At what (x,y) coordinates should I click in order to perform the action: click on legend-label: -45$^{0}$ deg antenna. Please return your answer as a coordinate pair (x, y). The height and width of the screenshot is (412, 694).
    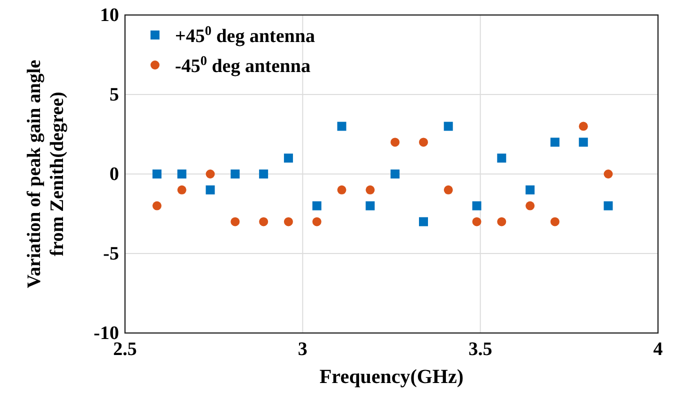
    Looking at the image, I should click on (243, 64).